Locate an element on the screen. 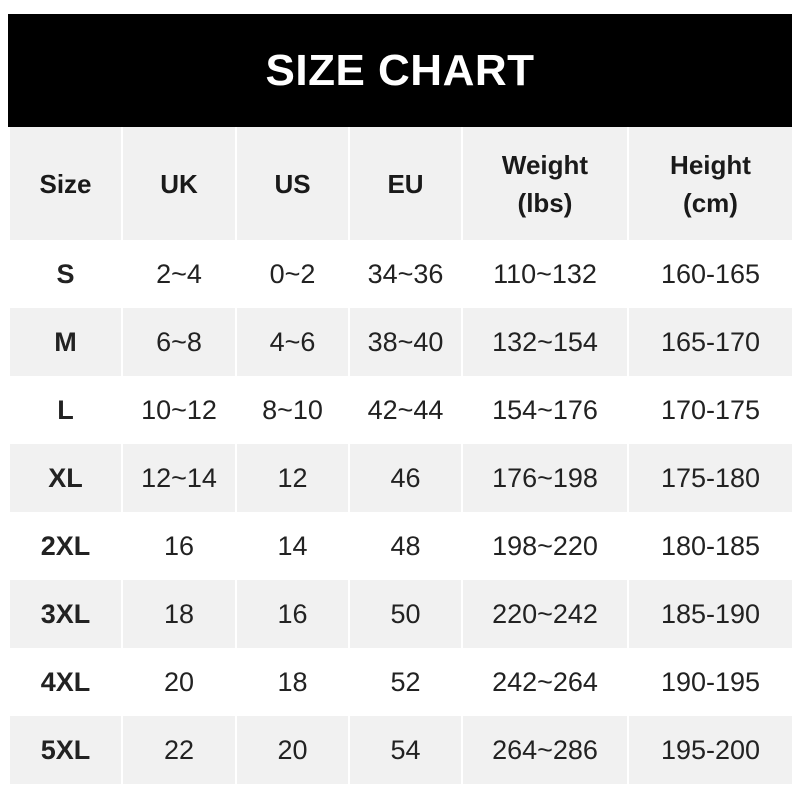 The image size is (800, 800). table-row: XL 12~14 12 46 176~198 175-180 is located at coordinates (401, 478).